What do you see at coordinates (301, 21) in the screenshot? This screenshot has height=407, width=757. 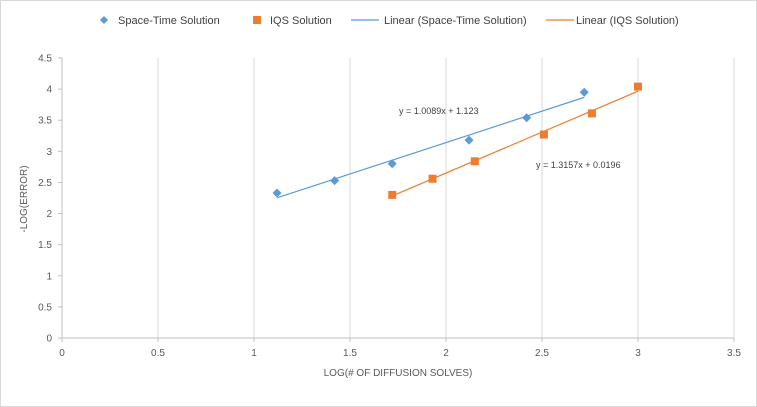 I see `legend-label-iqs: IQS Solution` at bounding box center [301, 21].